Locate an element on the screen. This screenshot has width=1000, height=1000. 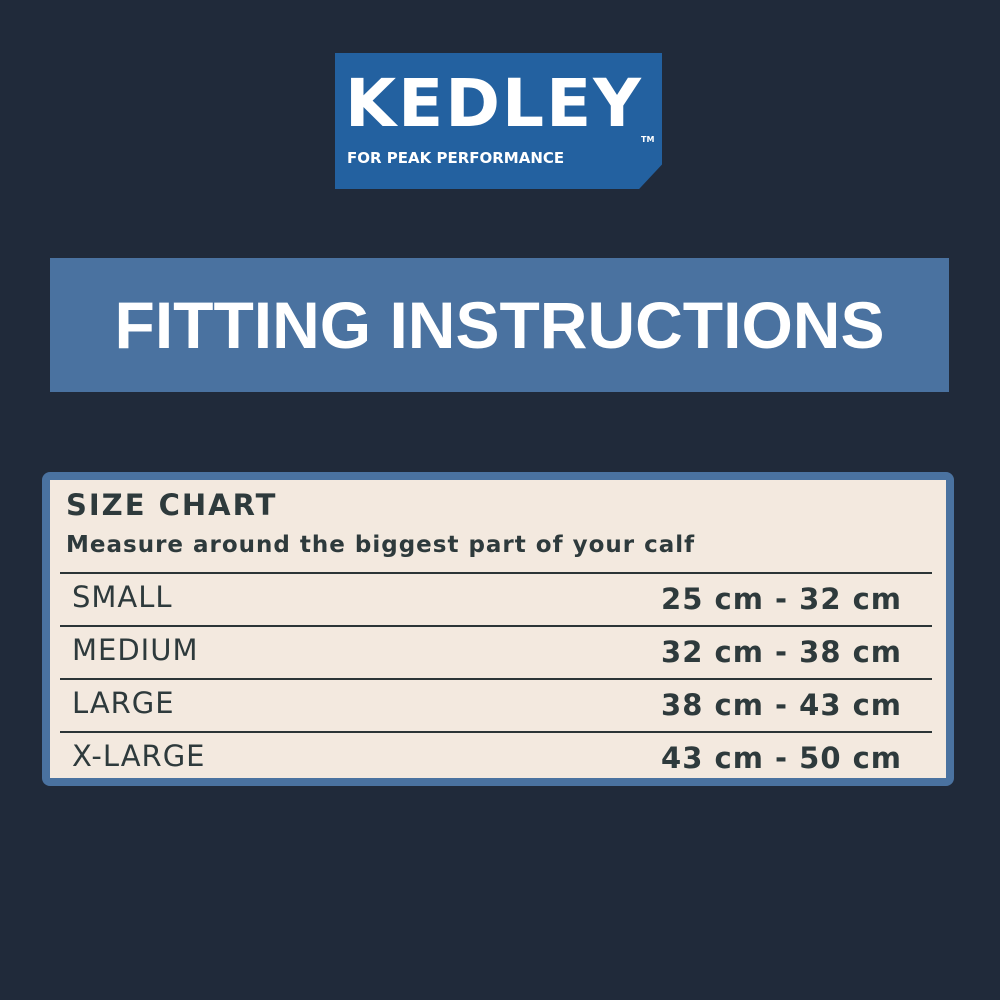
kedley-logo: KEDLEY TM FOR PEAK PERFORMANCE is located at coordinates (498, 121).